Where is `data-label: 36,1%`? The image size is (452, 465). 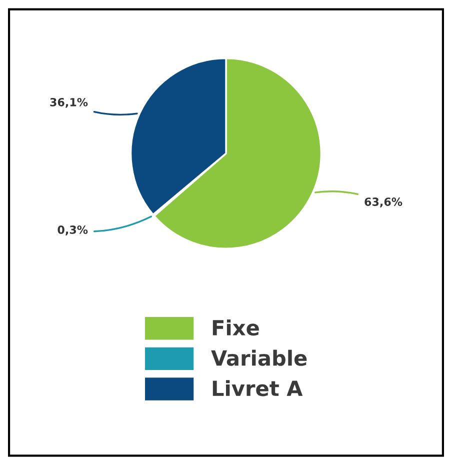
data-label: 36,1% is located at coordinates (69, 103).